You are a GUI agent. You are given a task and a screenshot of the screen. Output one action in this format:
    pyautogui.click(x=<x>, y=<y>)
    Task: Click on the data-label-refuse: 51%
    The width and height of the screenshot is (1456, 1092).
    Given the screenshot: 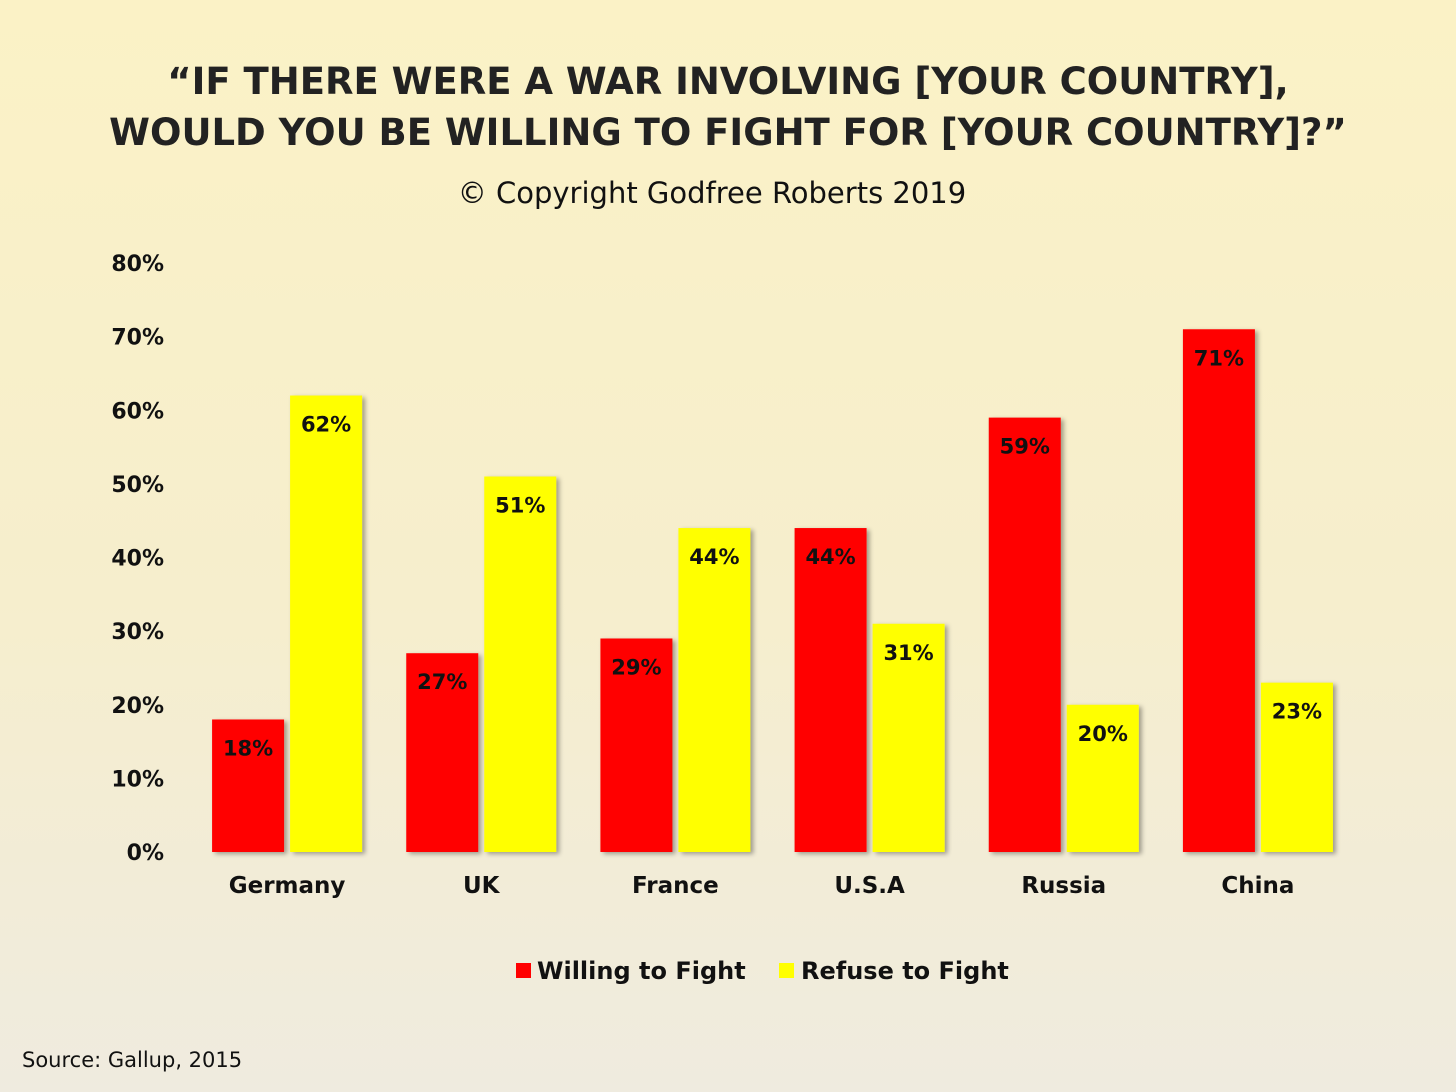 What is the action you would take?
    pyautogui.click(x=520, y=506)
    